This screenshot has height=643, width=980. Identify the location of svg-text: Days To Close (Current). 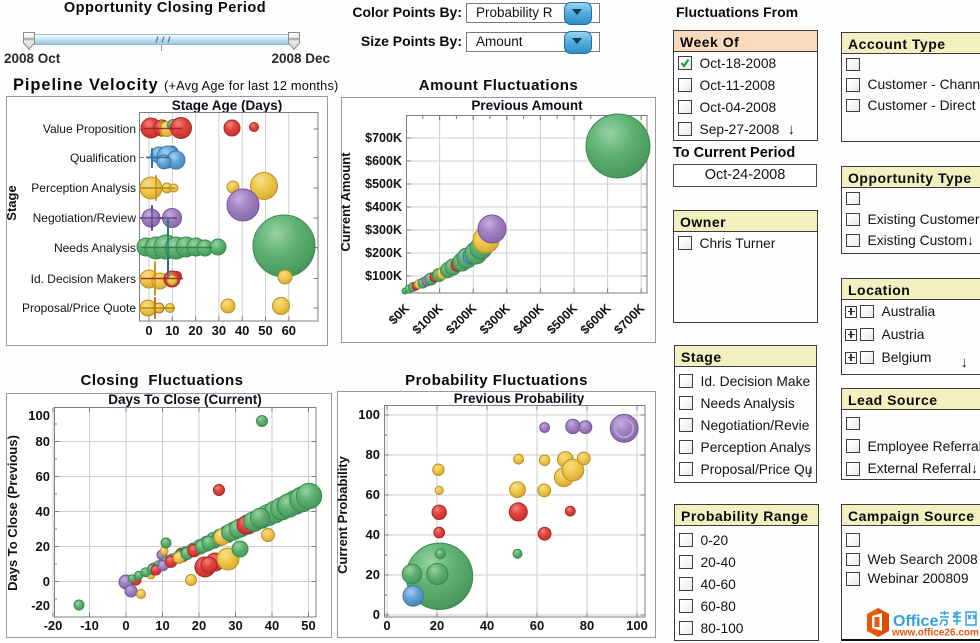
(185, 400).